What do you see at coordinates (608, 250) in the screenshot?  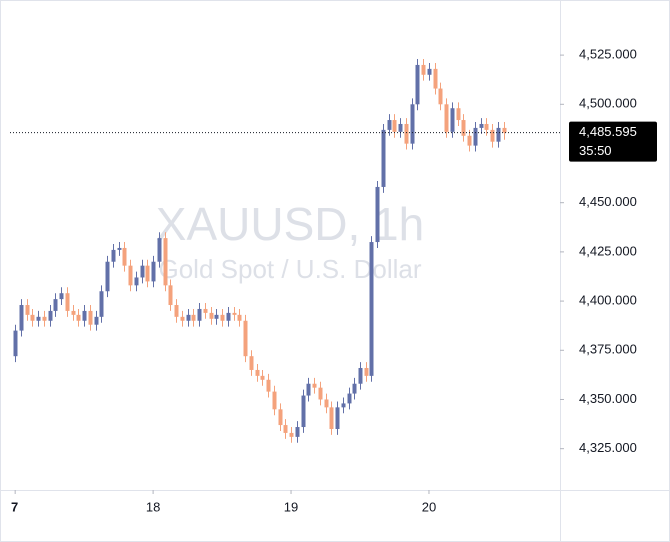 I see `y-tick-label: 4,425.000` at bounding box center [608, 250].